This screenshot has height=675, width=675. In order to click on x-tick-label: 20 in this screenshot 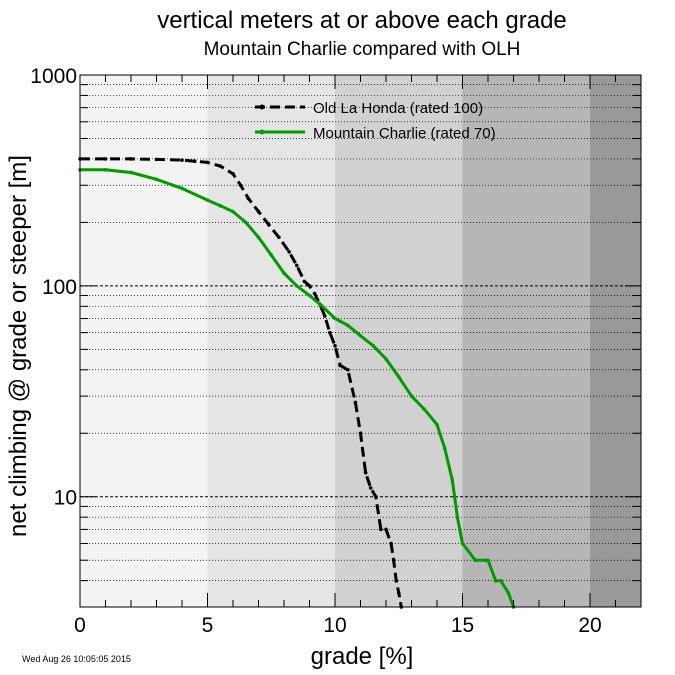, I will do `click(589, 625)`.